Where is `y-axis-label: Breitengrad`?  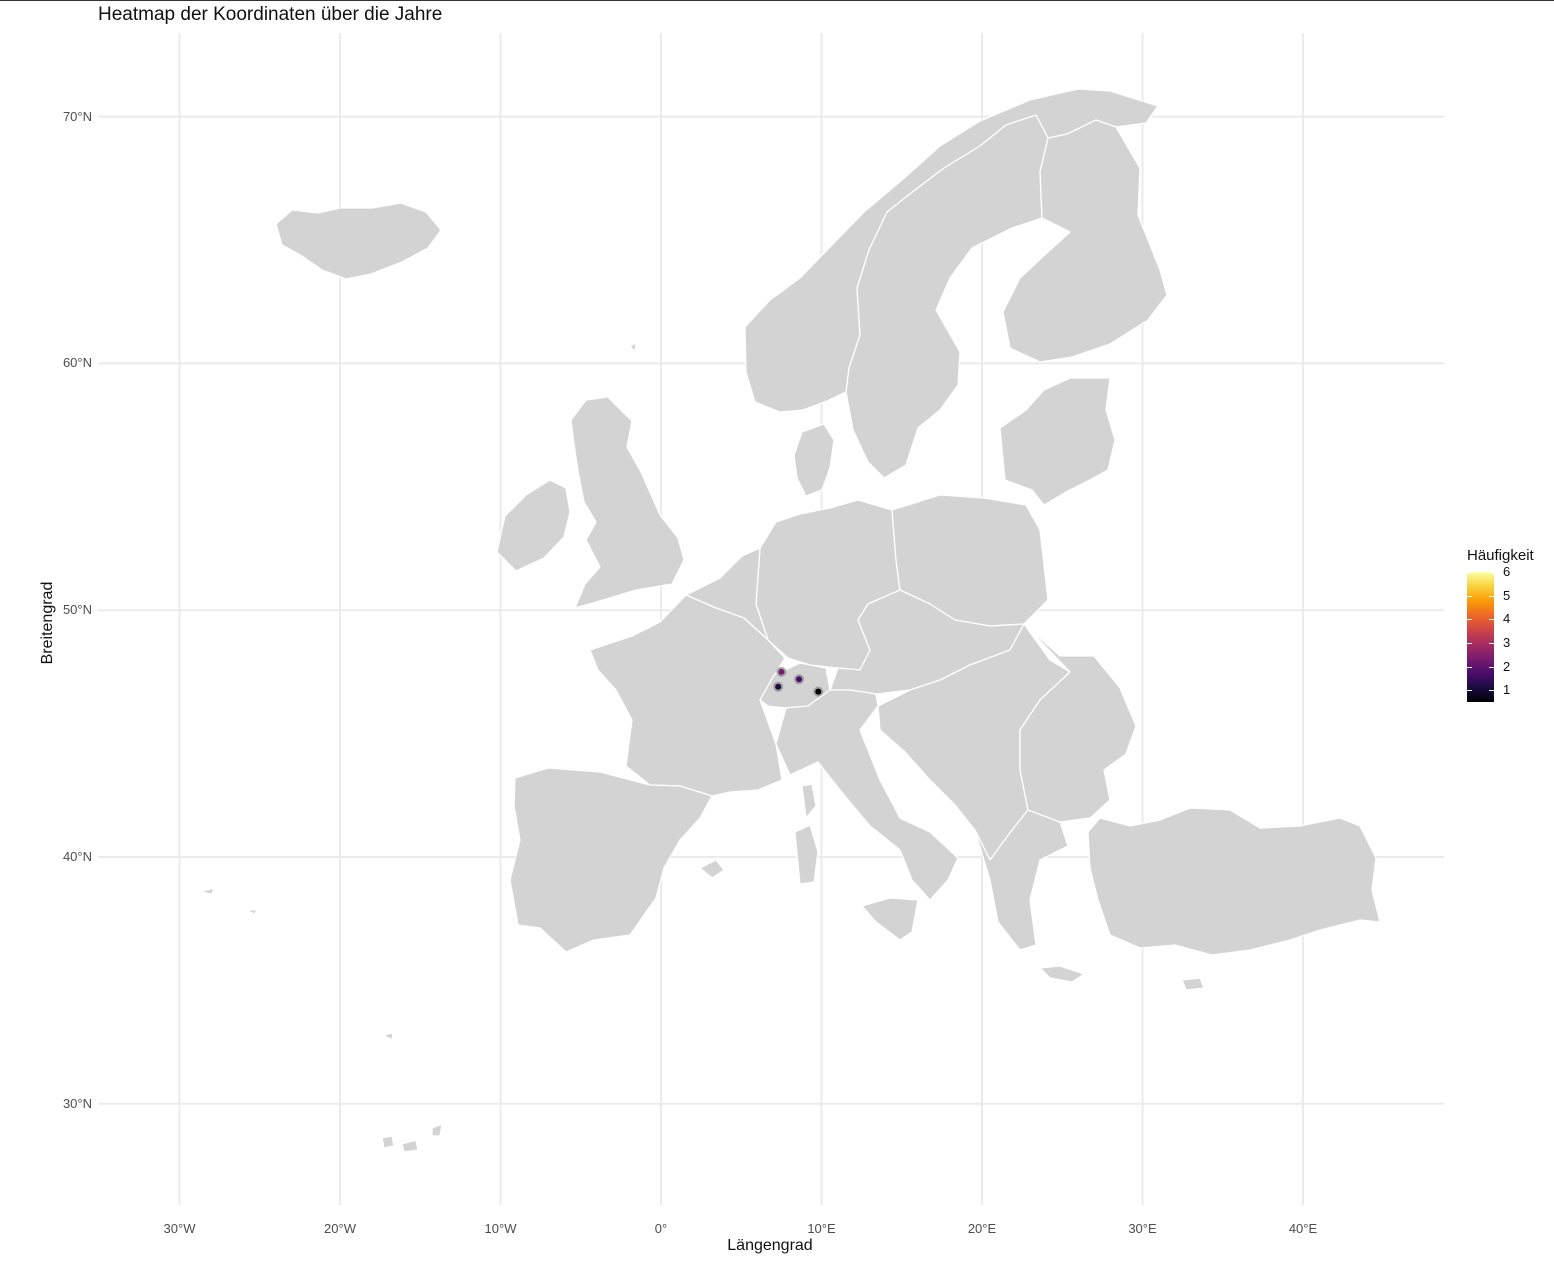 y-axis-label: Breitengrad is located at coordinates (47, 623).